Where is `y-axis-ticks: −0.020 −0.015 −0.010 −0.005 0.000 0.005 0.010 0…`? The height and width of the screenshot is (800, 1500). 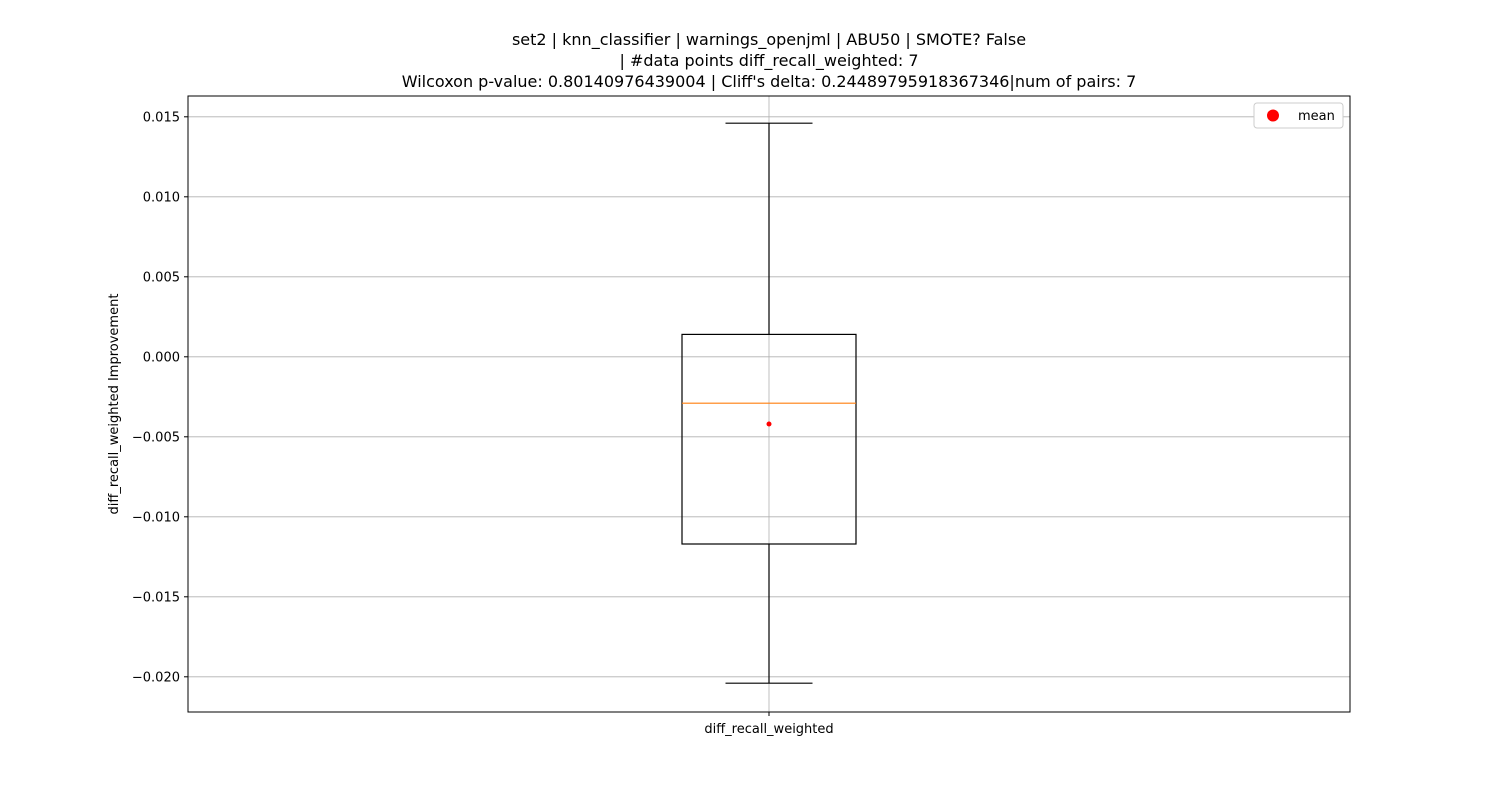 y-axis-ticks: −0.020 −0.015 −0.010 −0.005 0.000 0.005 0.010 0… is located at coordinates (160, 397).